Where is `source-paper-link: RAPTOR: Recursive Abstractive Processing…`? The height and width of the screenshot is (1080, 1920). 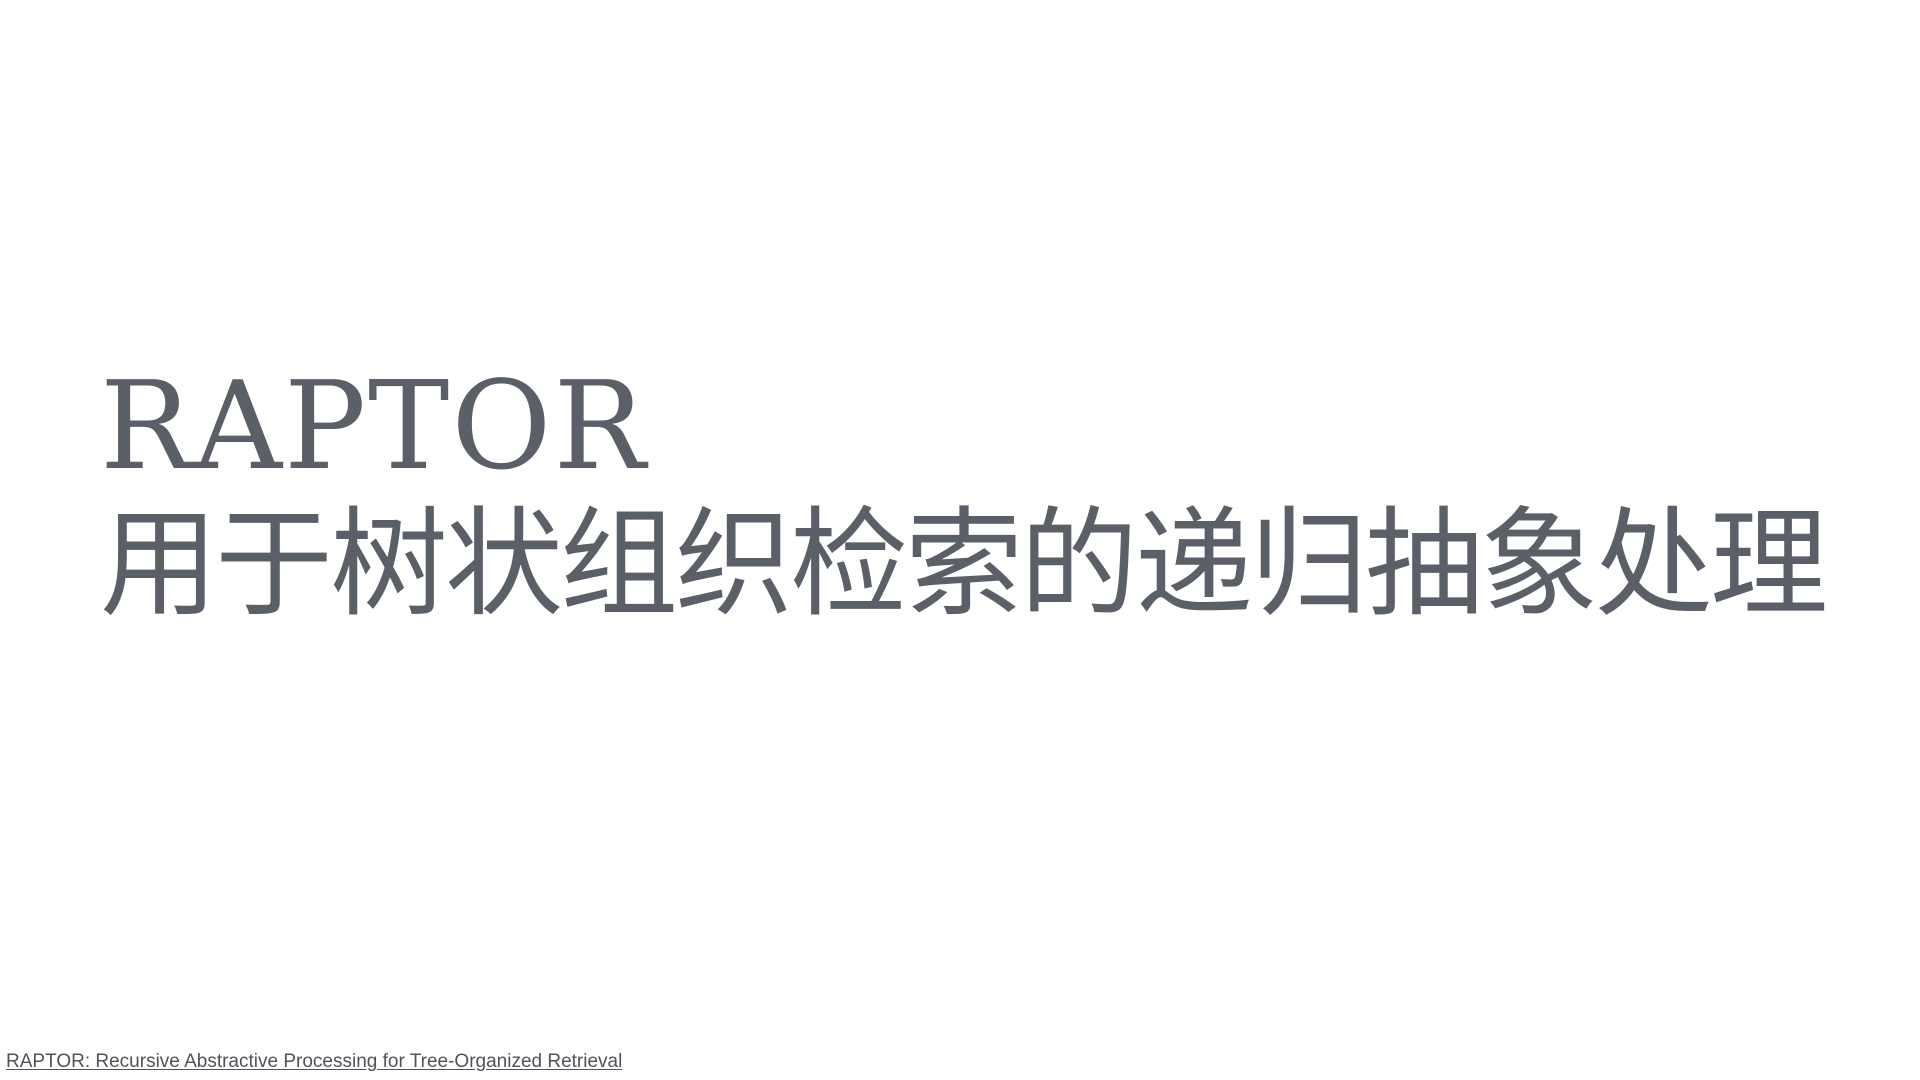 source-paper-link: RAPTOR: Recursive Abstractive Processing… is located at coordinates (314, 1061).